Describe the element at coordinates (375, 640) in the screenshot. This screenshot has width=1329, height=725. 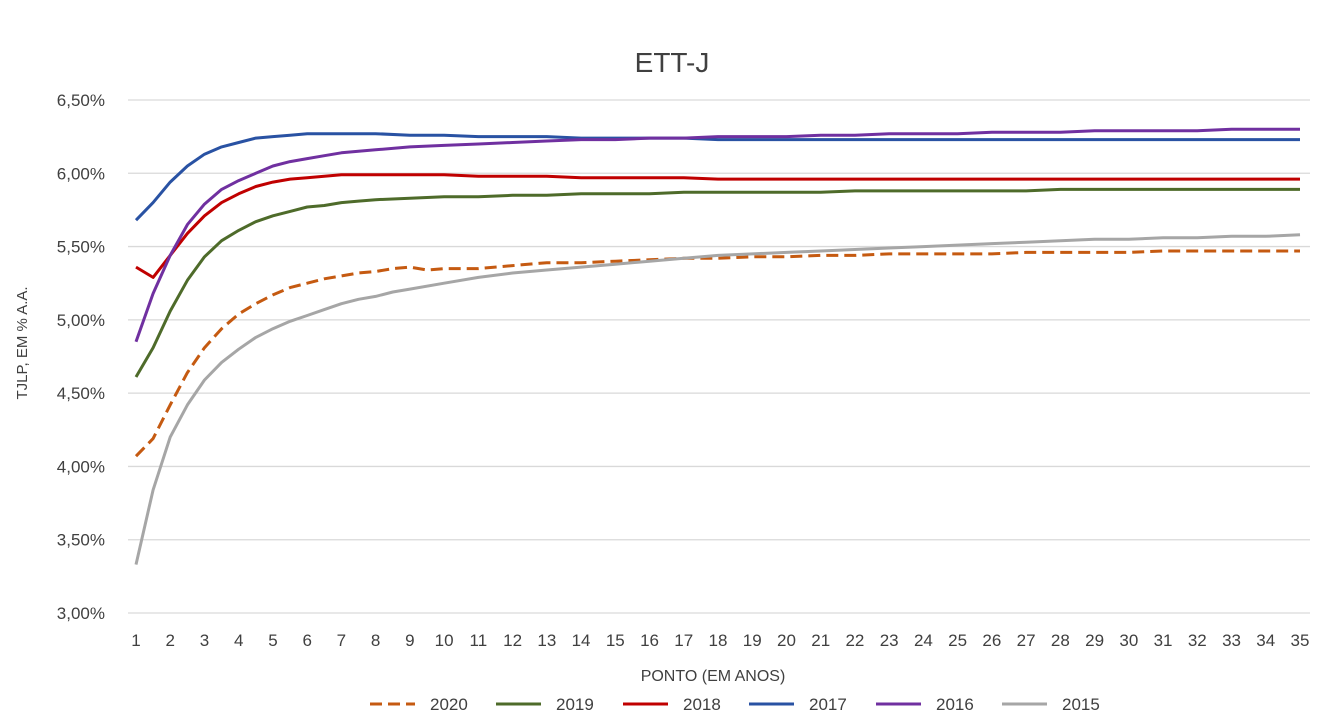
I see `x-tick-label: 8` at that location.